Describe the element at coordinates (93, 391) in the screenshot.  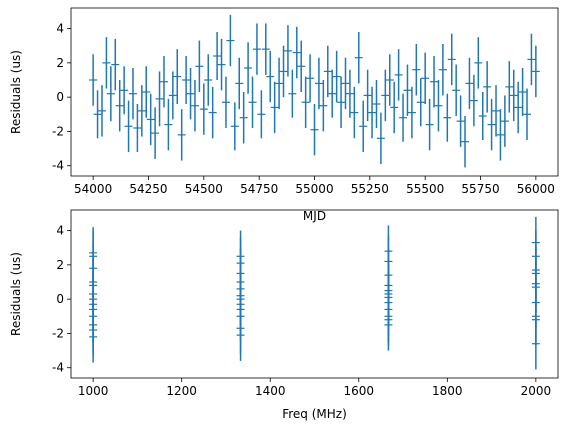
I see `x-tick-label: 1000` at that location.